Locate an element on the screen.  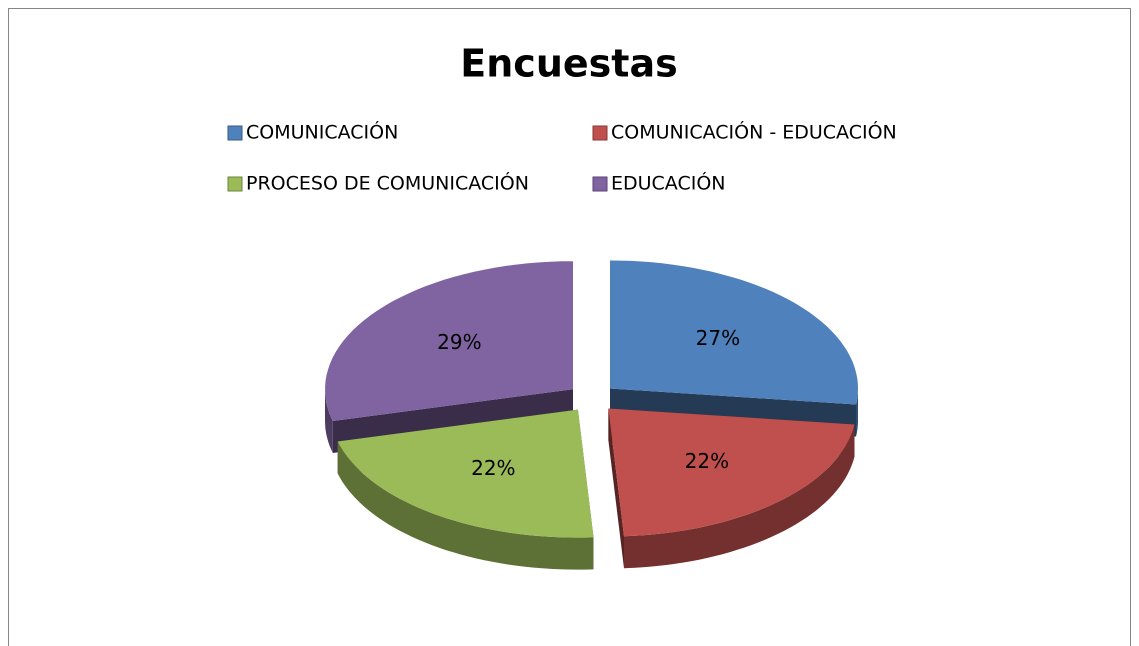
legend-label: PROCESO DE COMUNICACIÓN is located at coordinates (387, 183).